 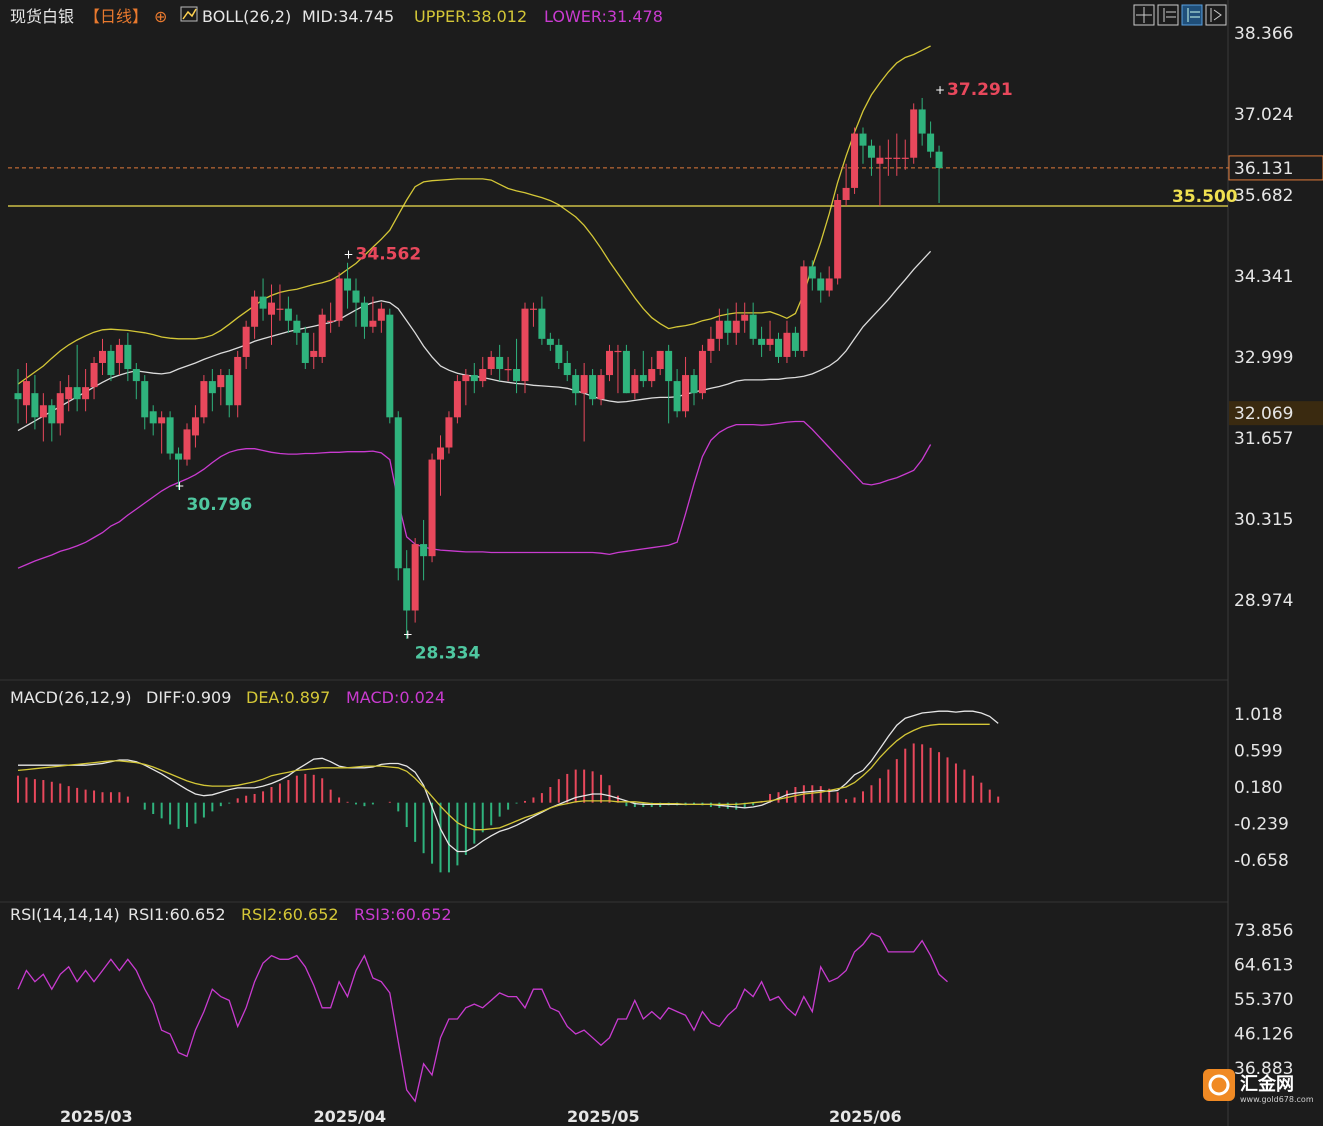 What do you see at coordinates (188, 697) in the screenshot?
I see `macd-diff-label: DIFF:0.909` at bounding box center [188, 697].